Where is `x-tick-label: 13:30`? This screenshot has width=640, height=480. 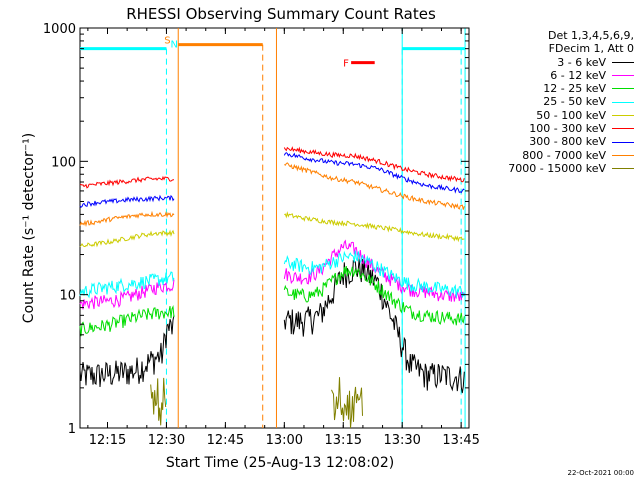 x-tick-label: 13:30 is located at coordinates (401, 440).